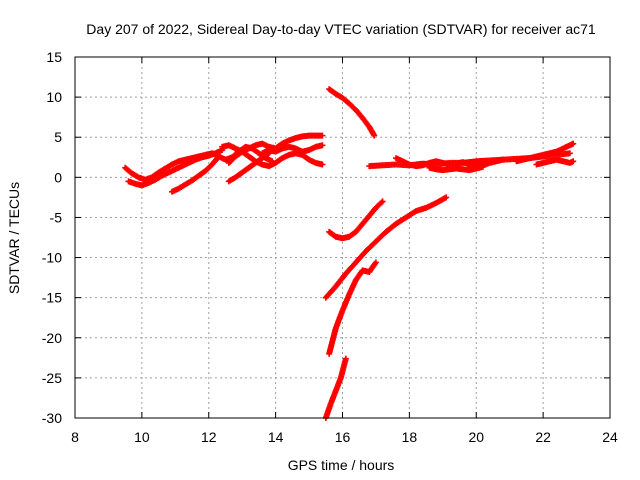  What do you see at coordinates (54, 57) in the screenshot?
I see `y-tick-label: 15` at bounding box center [54, 57].